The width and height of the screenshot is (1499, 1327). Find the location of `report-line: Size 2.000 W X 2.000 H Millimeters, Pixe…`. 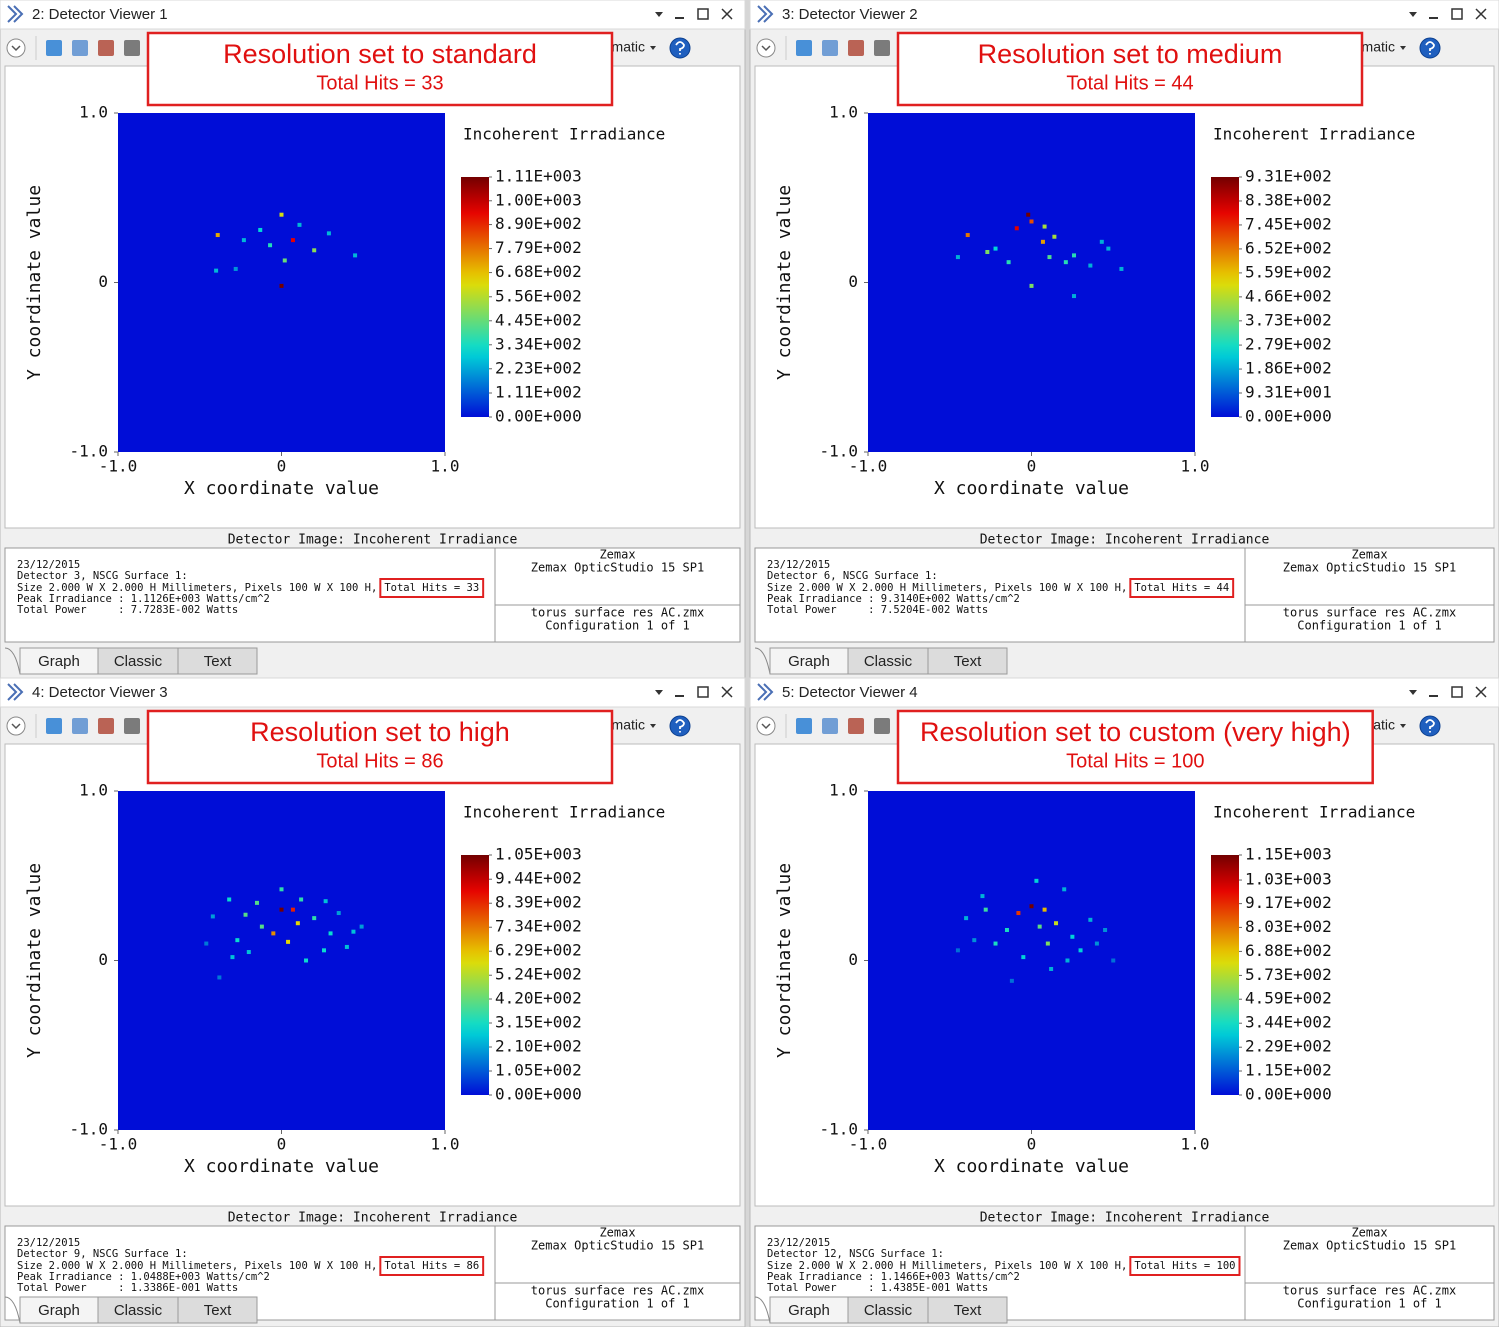

report-line: Size 2.000 W X 2.000 H Millimeters, Pixe… is located at coordinates (197, 588).